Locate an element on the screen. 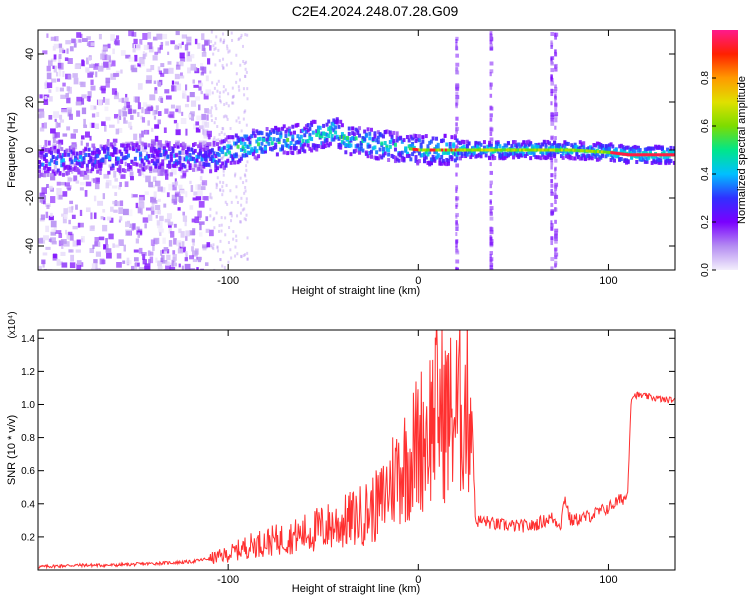  colorbar-tick-label: 0.6 is located at coordinates (705, 126).